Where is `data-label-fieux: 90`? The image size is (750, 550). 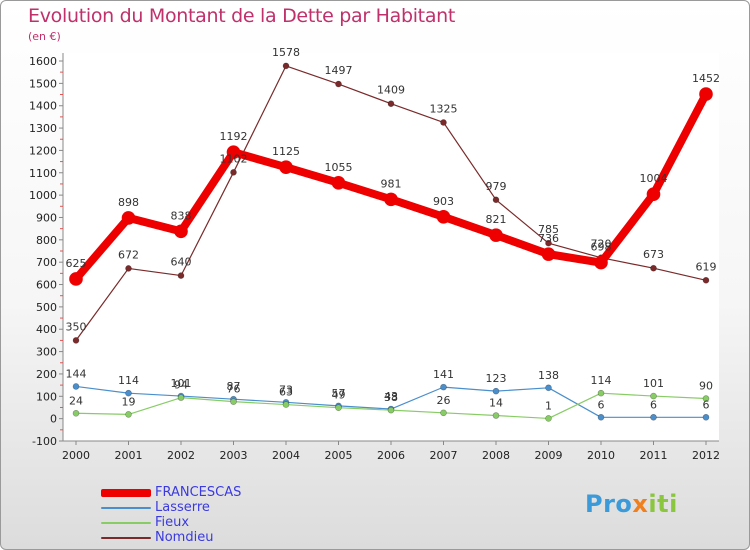 data-label-fieux: 90 is located at coordinates (706, 386).